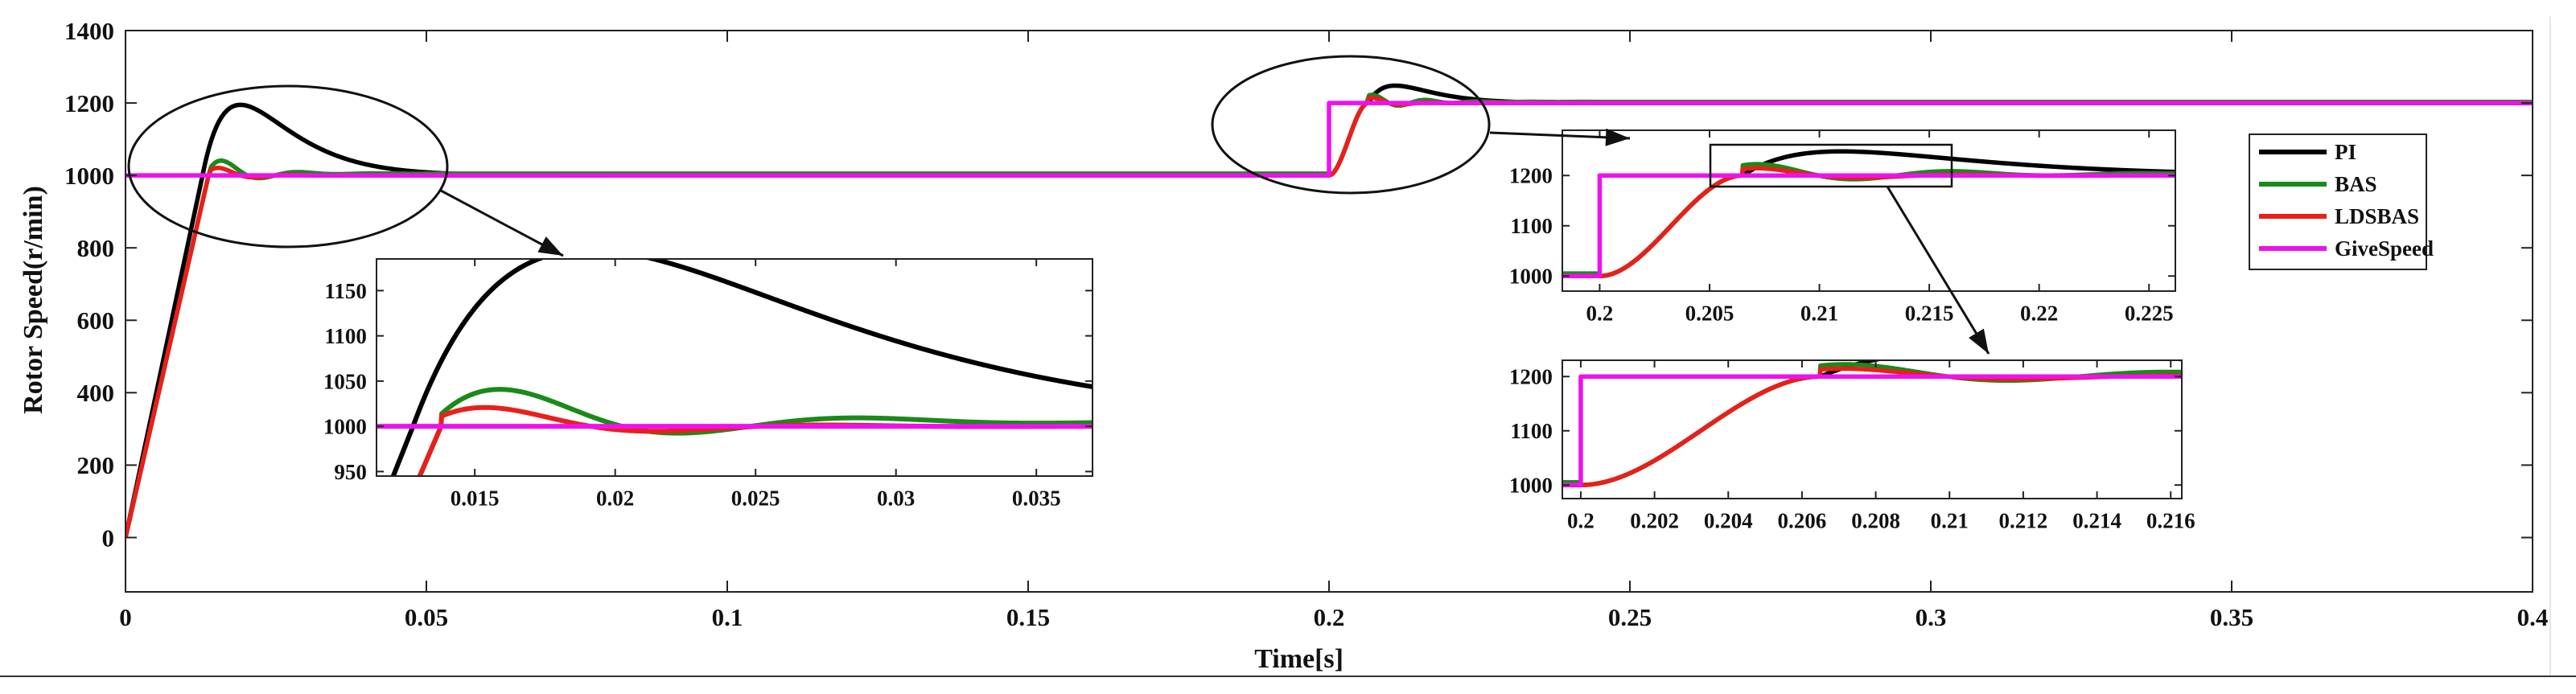  I want to click on inset-startup-ytick-label: 950, so click(350, 472).